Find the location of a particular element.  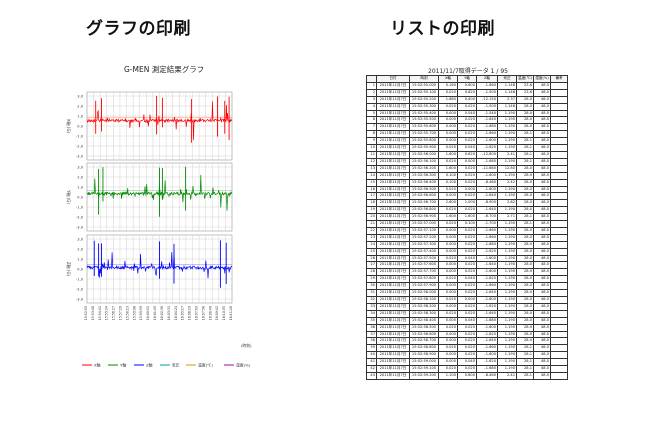

table-cell: 12 is located at coordinates (371, 161).